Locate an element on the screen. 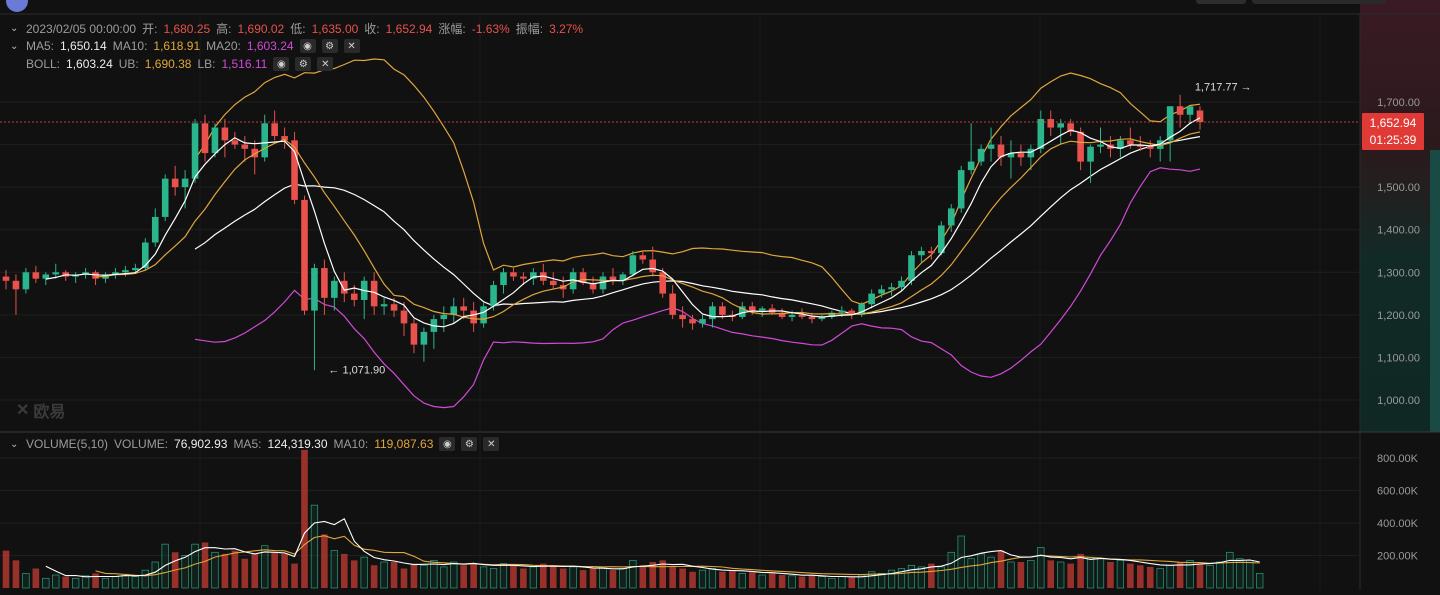 This screenshot has width=1440, height=595. axis-scroll-strip is located at coordinates (1435, 291).